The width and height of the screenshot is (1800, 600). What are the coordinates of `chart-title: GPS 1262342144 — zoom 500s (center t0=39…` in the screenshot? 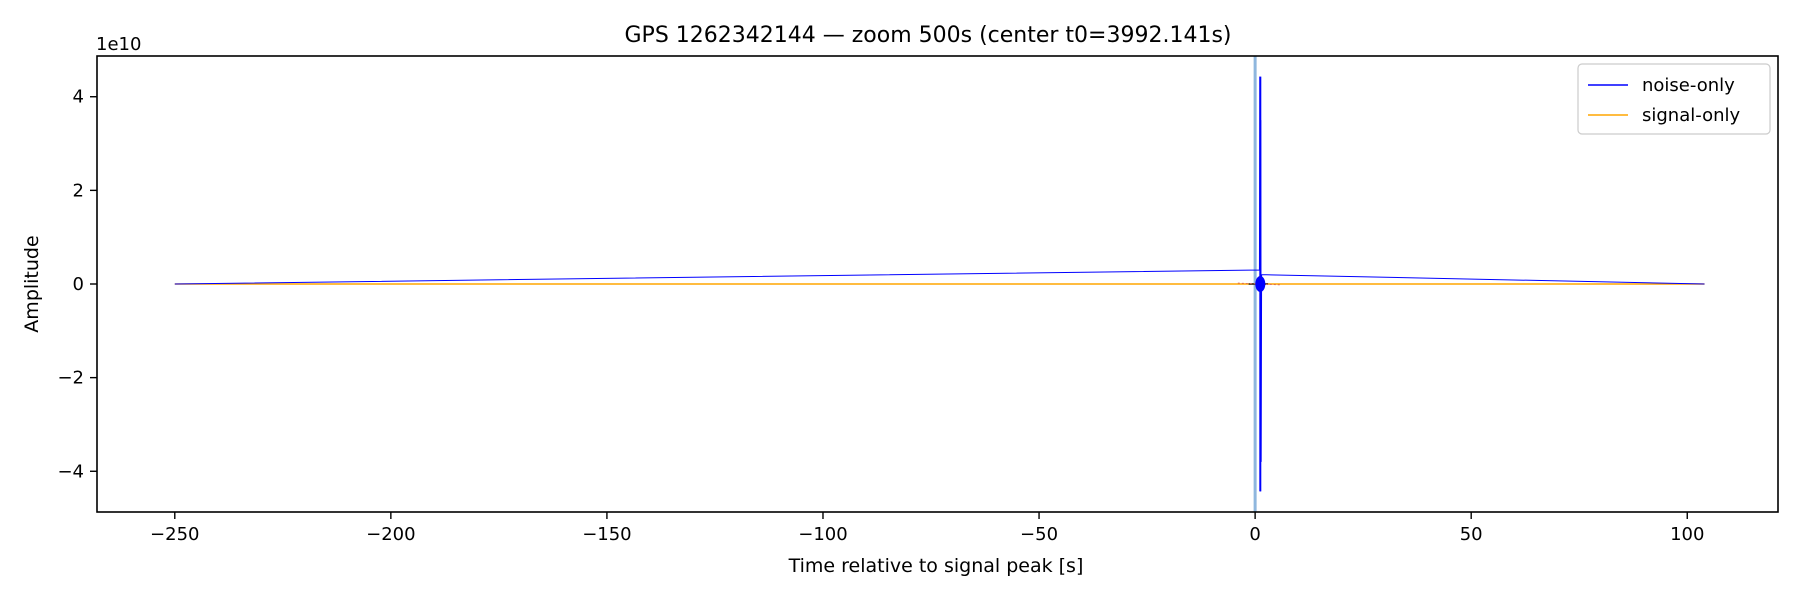 It's located at (928, 35).